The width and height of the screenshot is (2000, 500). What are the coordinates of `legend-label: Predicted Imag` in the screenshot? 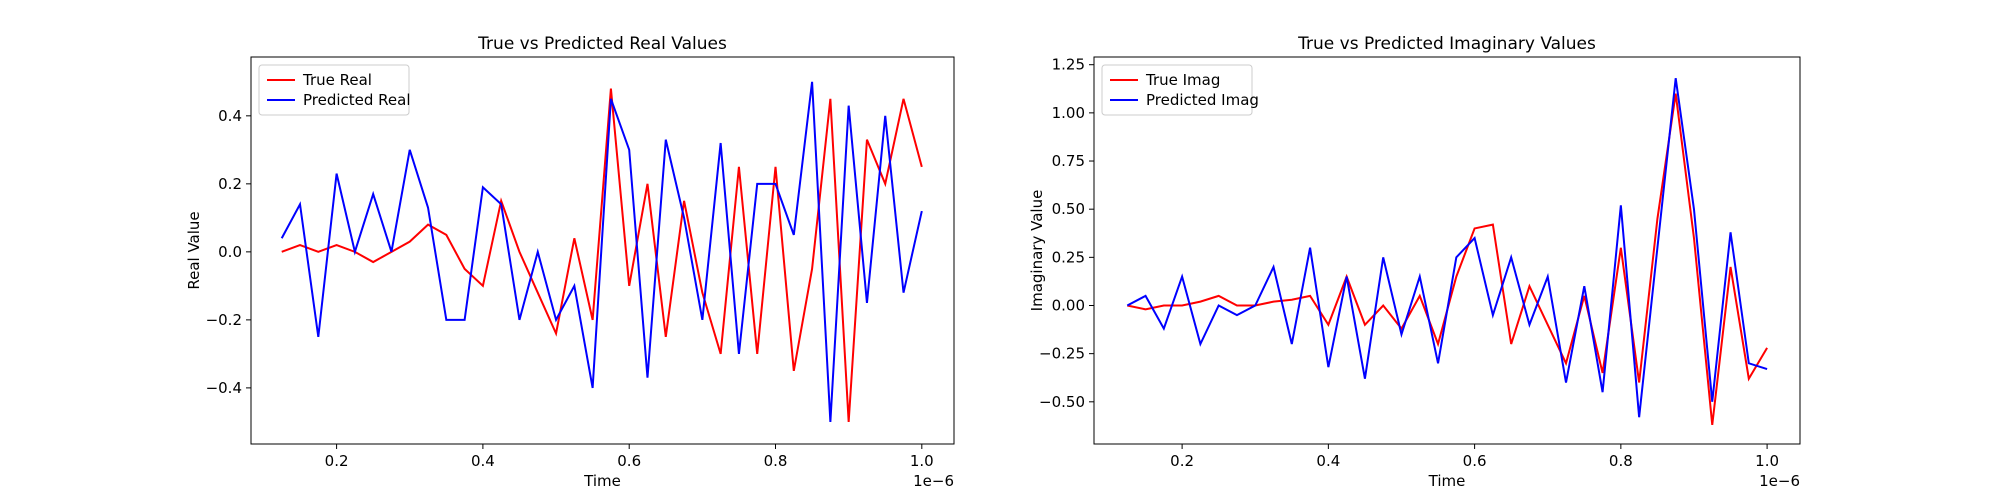 It's located at (1202, 100).